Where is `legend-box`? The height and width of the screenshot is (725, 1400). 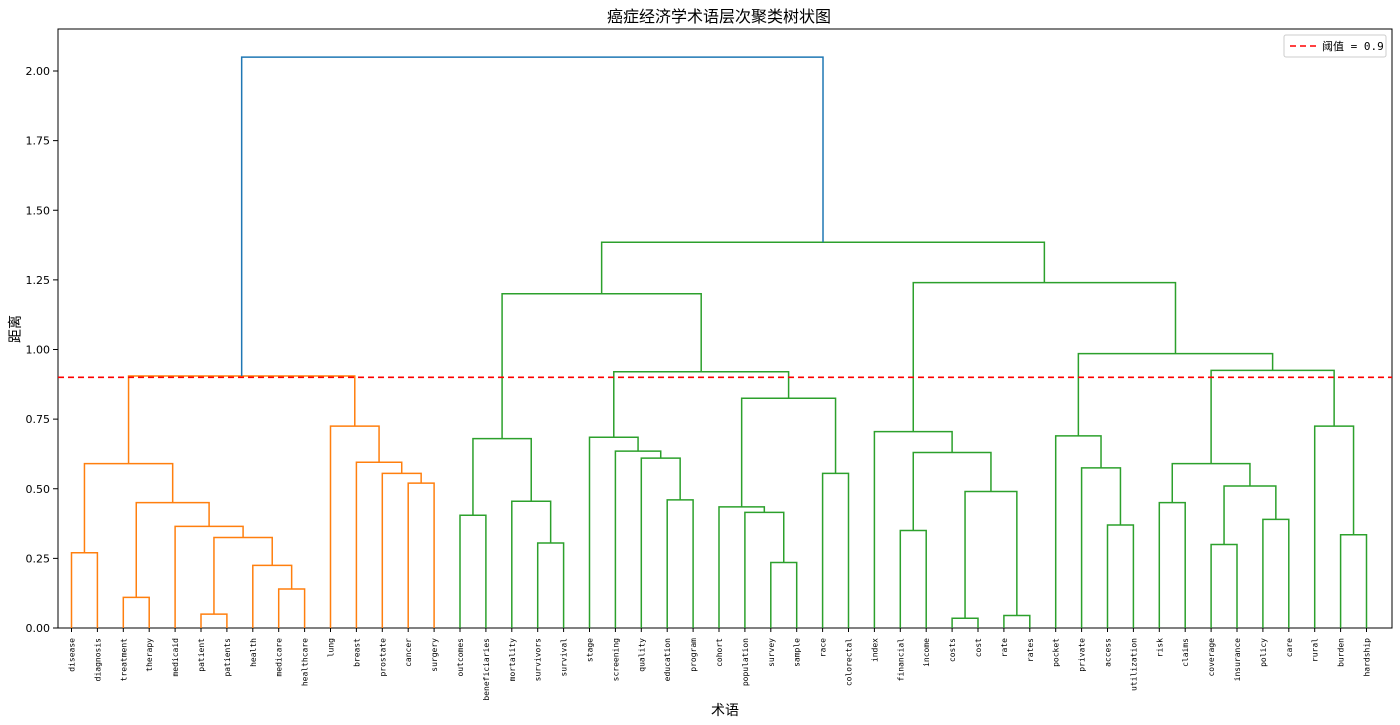
legend-box is located at coordinates (1335, 46).